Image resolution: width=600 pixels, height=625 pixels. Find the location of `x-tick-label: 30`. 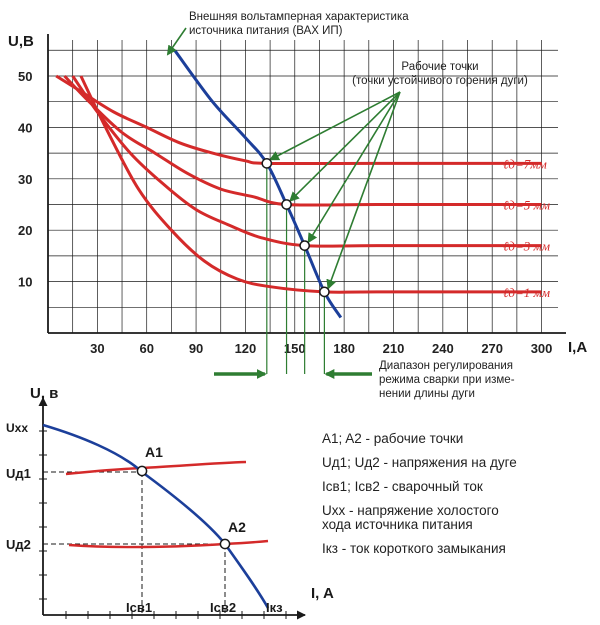

x-tick-label: 30 is located at coordinates (97, 348).